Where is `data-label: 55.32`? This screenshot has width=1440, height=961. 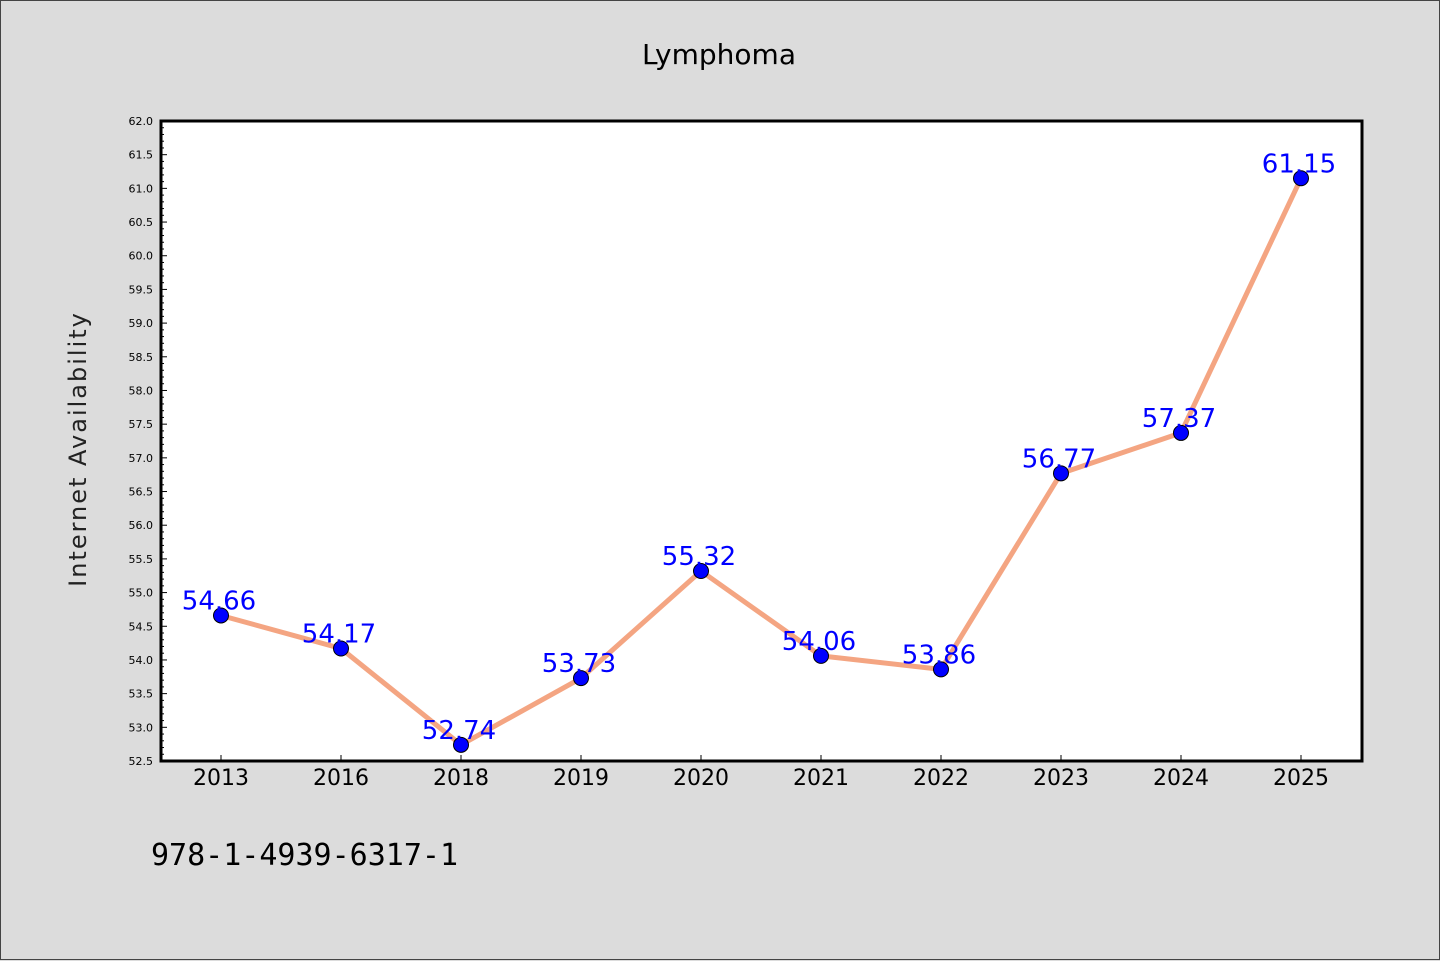
data-label: 55.32 is located at coordinates (699, 557).